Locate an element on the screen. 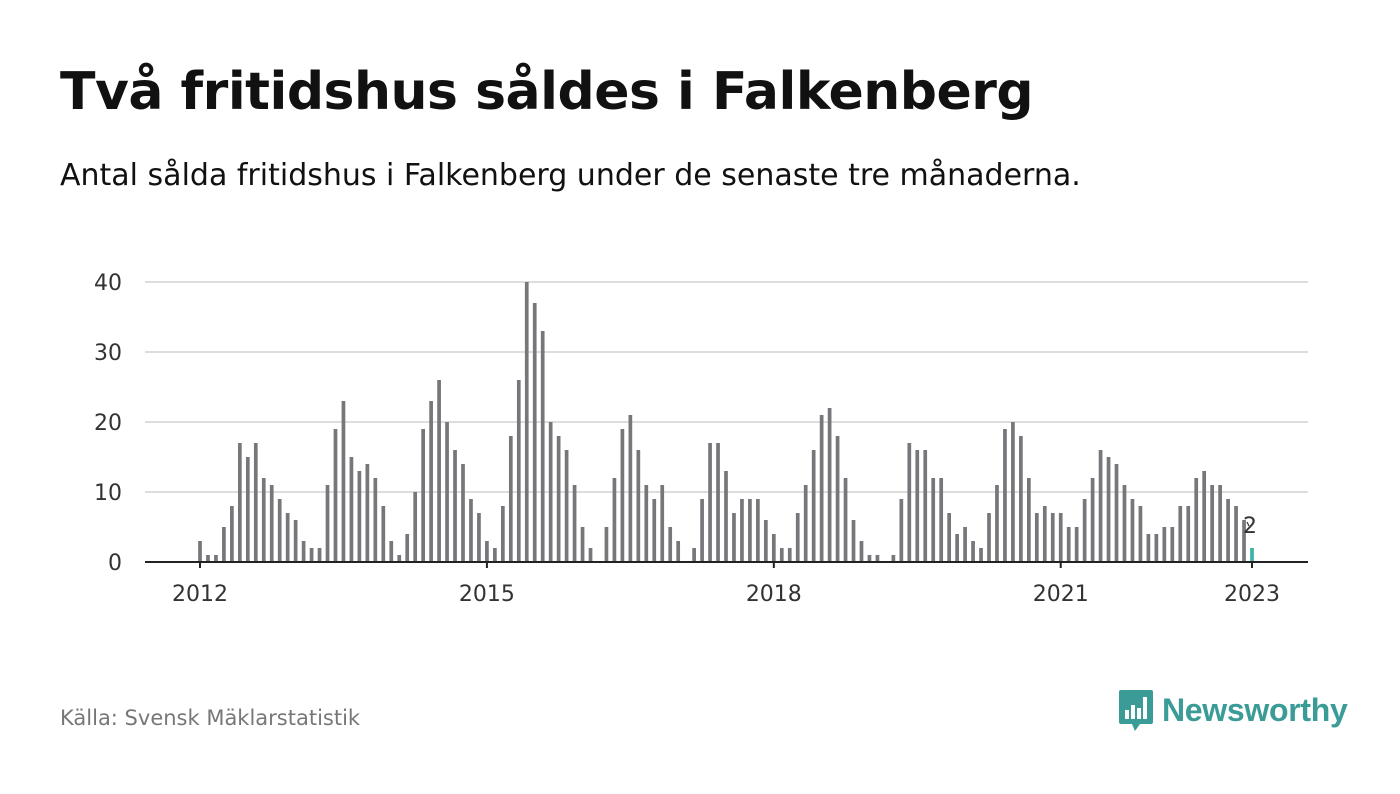  bar-latest is located at coordinates (1252, 555).